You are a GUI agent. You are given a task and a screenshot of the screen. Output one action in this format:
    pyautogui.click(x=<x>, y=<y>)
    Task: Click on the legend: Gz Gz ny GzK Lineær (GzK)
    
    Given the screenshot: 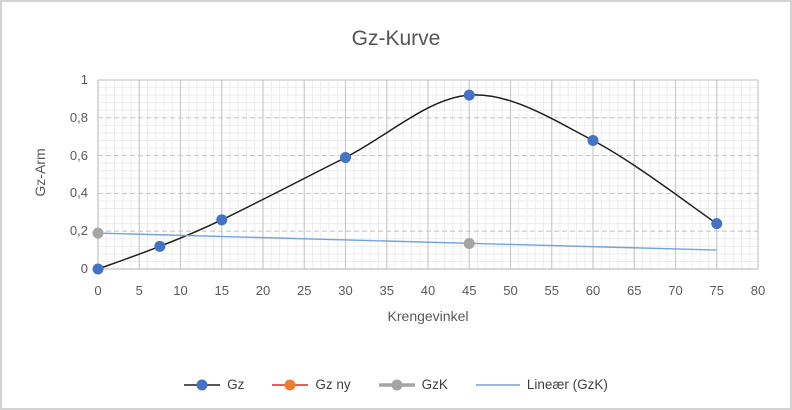 What is the action you would take?
    pyautogui.click(x=396, y=384)
    